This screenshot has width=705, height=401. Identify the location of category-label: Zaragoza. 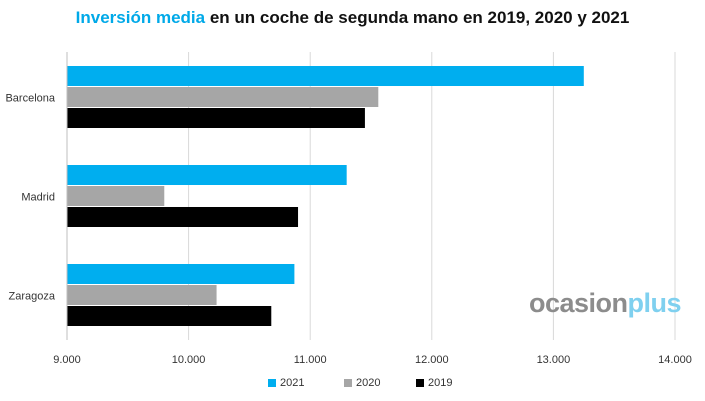
(32, 297).